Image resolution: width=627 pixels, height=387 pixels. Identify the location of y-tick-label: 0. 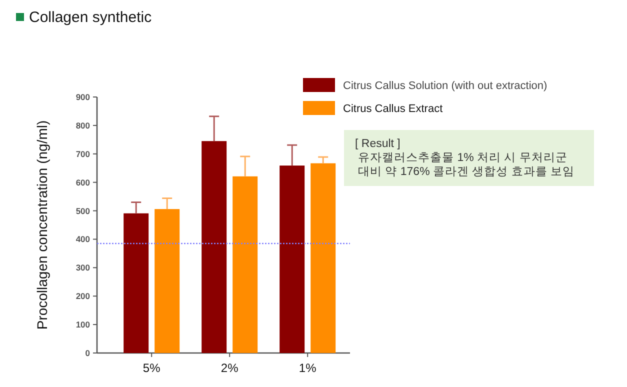
(87, 353).